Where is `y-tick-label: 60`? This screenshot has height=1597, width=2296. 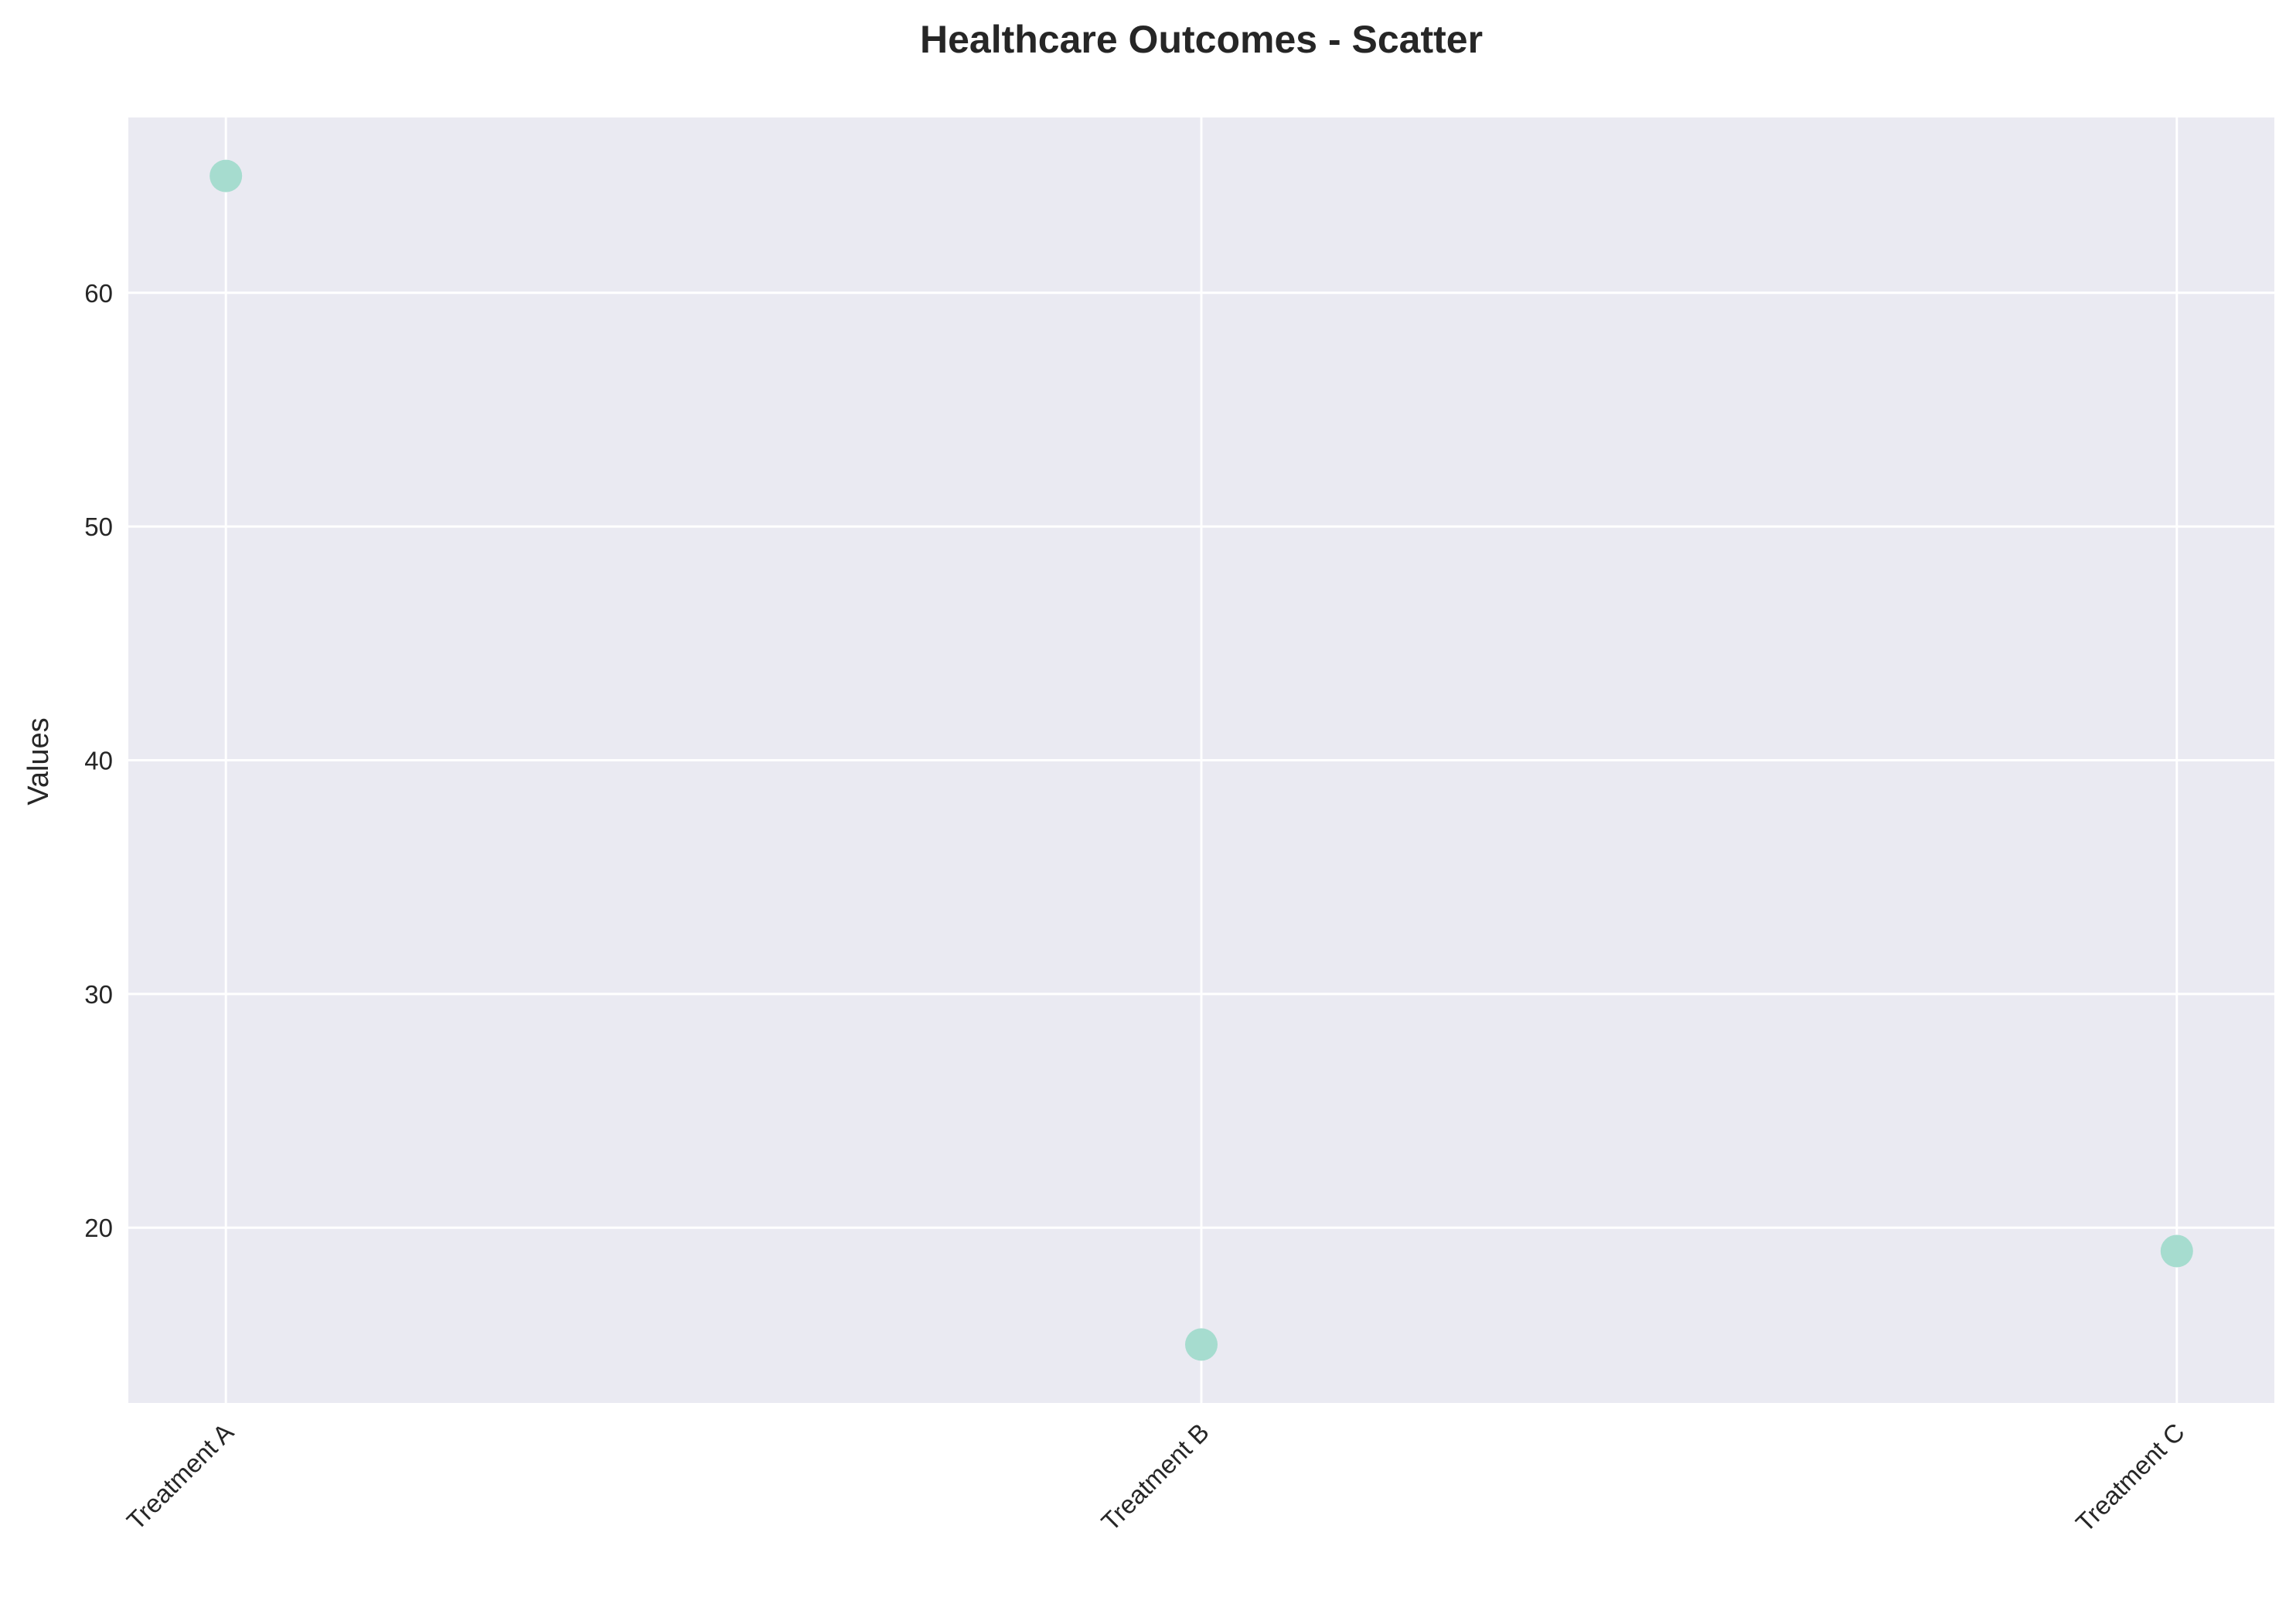 y-tick-label: 60 is located at coordinates (98, 293).